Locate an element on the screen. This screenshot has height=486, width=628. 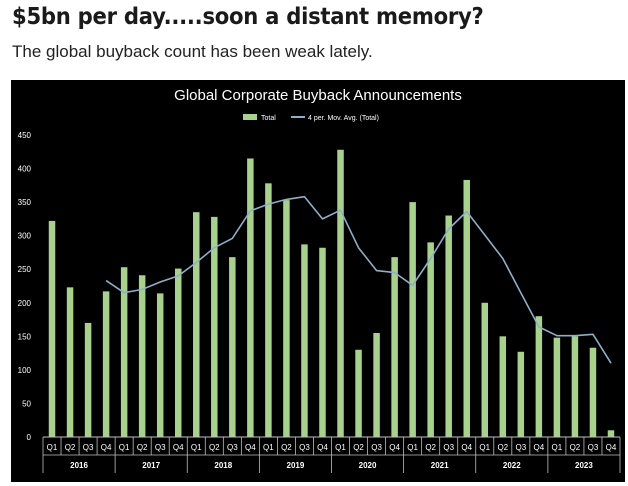
x-year-label: 2020 is located at coordinates (368, 465).